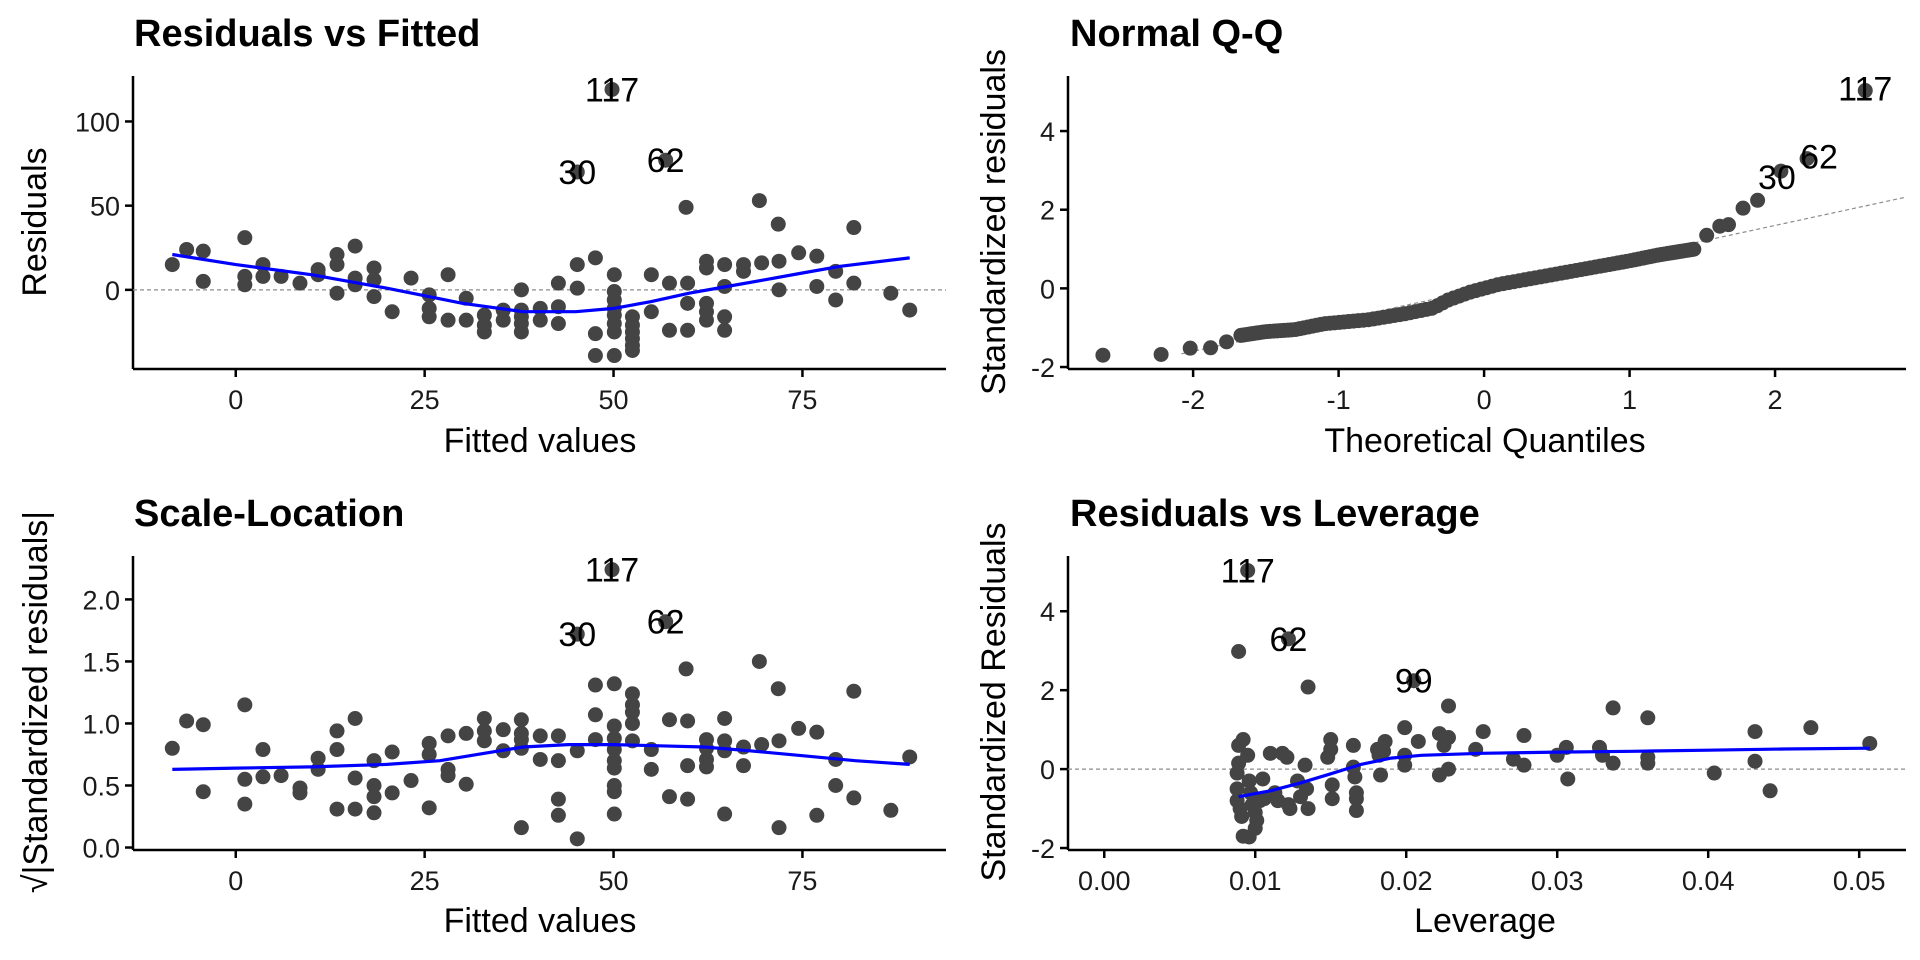 The image size is (1920, 960). Describe the element at coordinates (1043, 368) in the screenshot. I see `y-tick-label: -2` at that location.